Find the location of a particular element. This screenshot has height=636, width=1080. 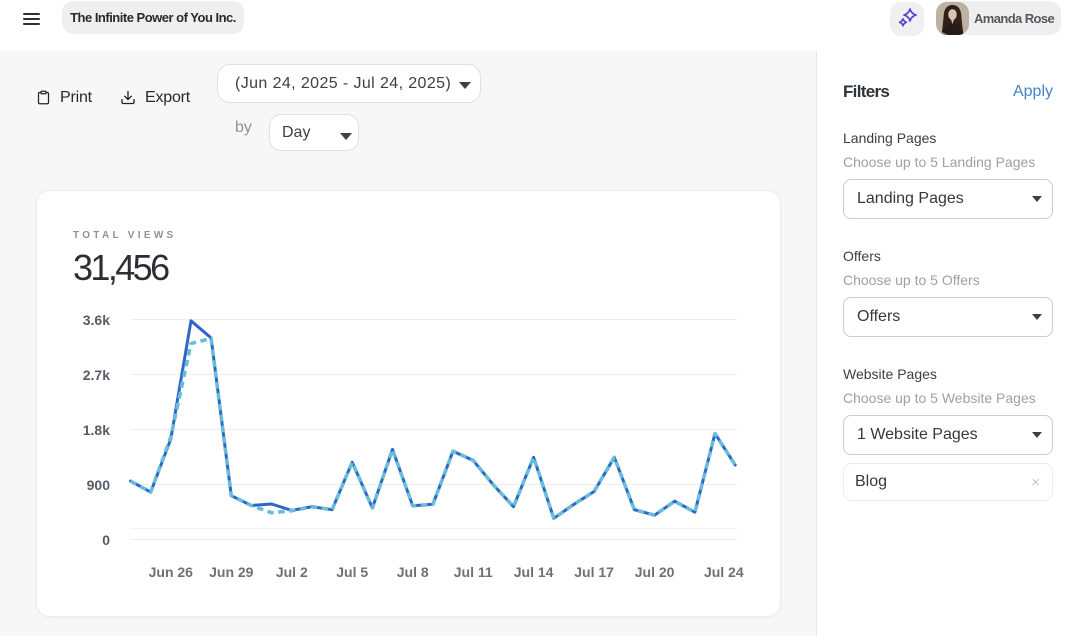

svg-text: 3.6k is located at coordinates (96, 320).